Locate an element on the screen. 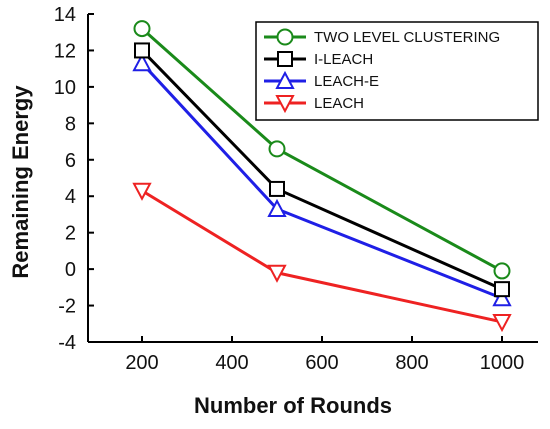 The height and width of the screenshot is (429, 550). y-tick-label: 10 is located at coordinates (65, 88).